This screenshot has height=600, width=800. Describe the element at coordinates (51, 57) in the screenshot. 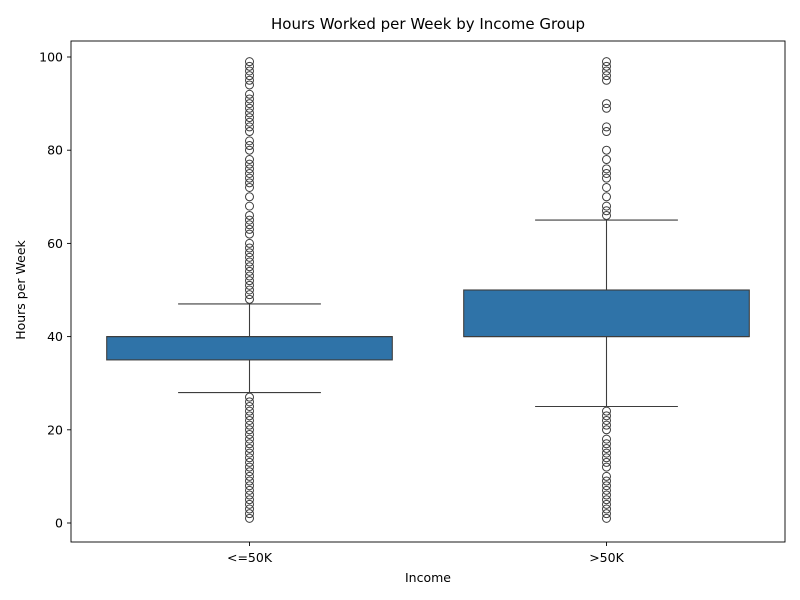

I see `y-tick-label: 100` at that location.